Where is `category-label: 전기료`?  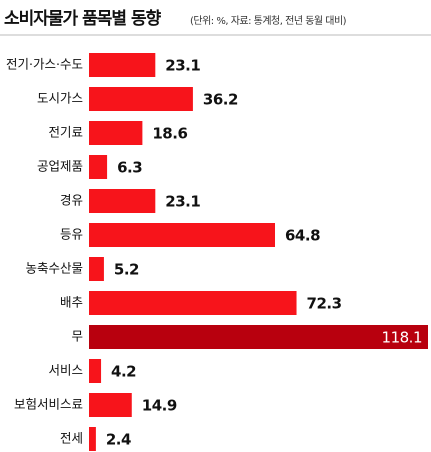 category-label: 전기료 is located at coordinates (65, 132).